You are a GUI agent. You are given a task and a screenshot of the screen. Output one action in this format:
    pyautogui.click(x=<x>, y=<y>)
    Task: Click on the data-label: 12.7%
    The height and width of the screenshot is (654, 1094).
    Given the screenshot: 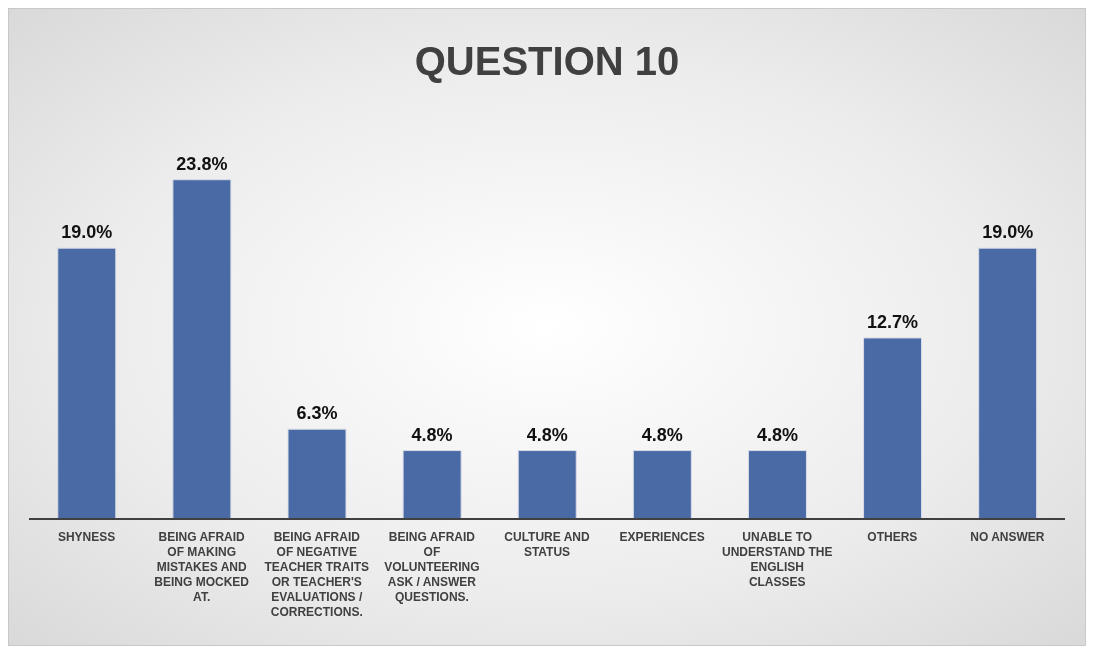 What is the action you would take?
    pyautogui.click(x=893, y=321)
    